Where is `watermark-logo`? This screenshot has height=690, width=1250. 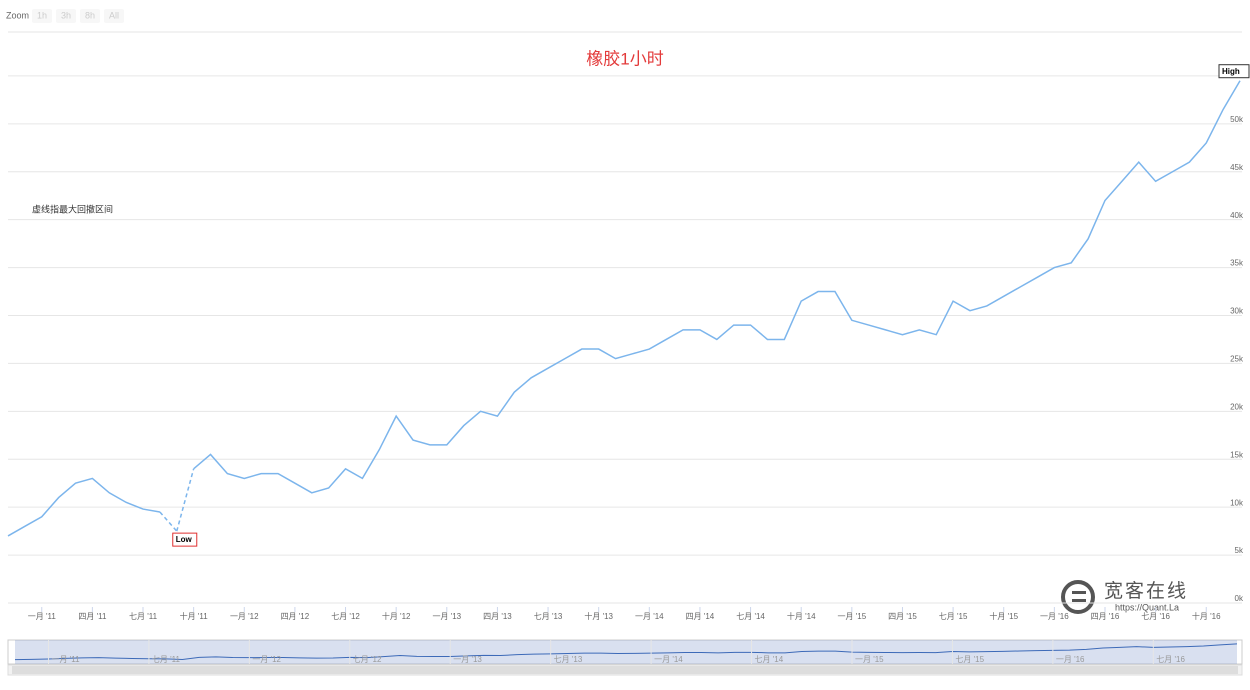
watermark-logo is located at coordinates (1078, 597).